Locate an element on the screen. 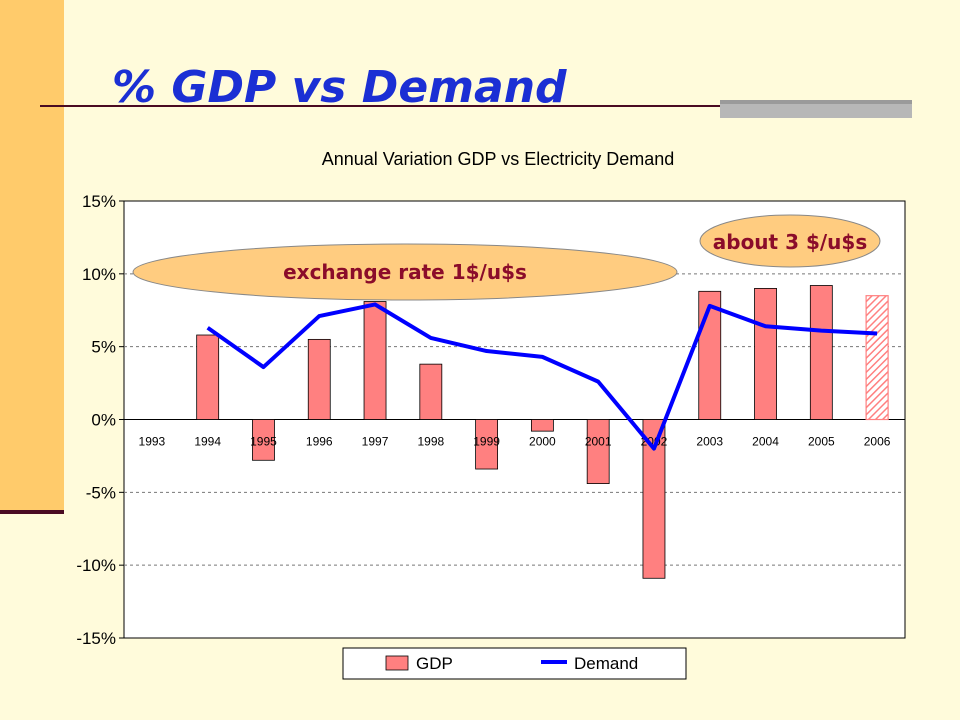 This screenshot has width=960, height=720. x-tick-label: 1997 is located at coordinates (375, 442).